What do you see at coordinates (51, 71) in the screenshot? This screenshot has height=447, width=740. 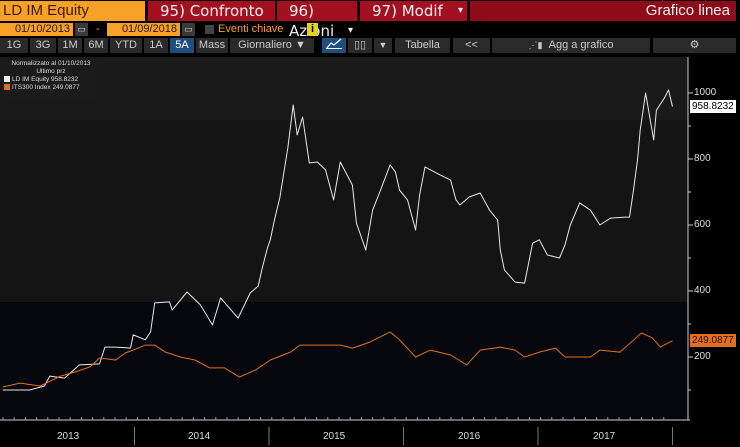 I see `legend-subtitle: Ultimo prz` at bounding box center [51, 71].